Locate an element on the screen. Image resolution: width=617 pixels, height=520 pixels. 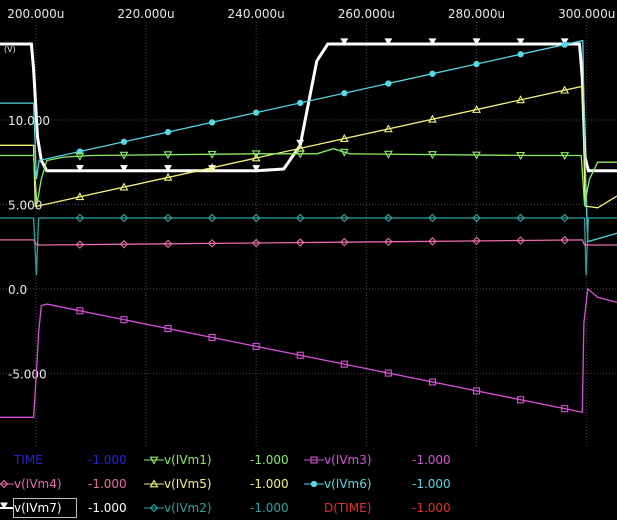
y-tick-label: 10.000 is located at coordinates (29, 121).